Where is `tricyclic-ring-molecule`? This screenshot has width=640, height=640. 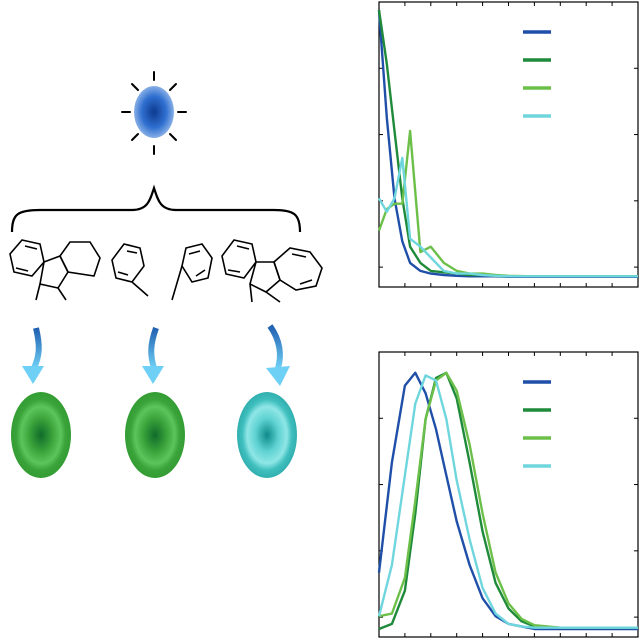
tricyclic-ring-molecule is located at coordinates (55, 270).